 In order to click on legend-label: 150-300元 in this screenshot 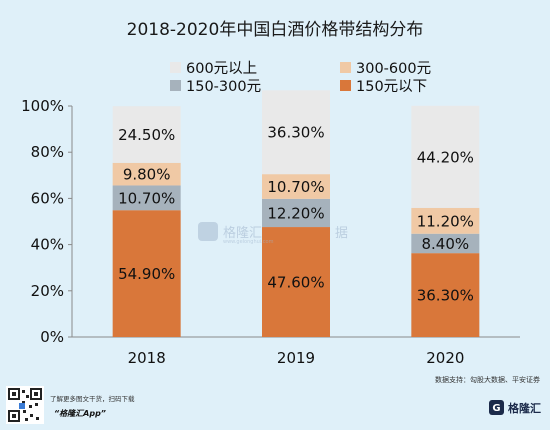, I will do `click(223, 87)`.